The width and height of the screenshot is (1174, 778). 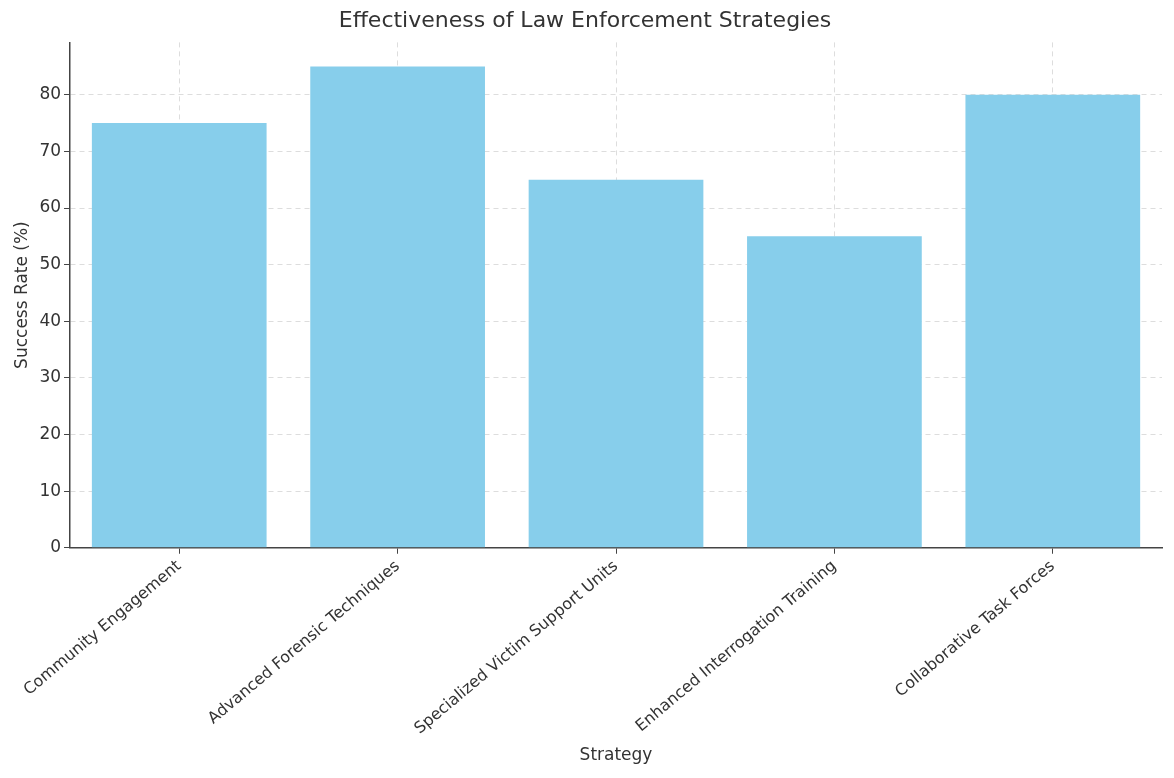 What do you see at coordinates (50, 319) in the screenshot?
I see `y-tick-label: 40` at bounding box center [50, 319].